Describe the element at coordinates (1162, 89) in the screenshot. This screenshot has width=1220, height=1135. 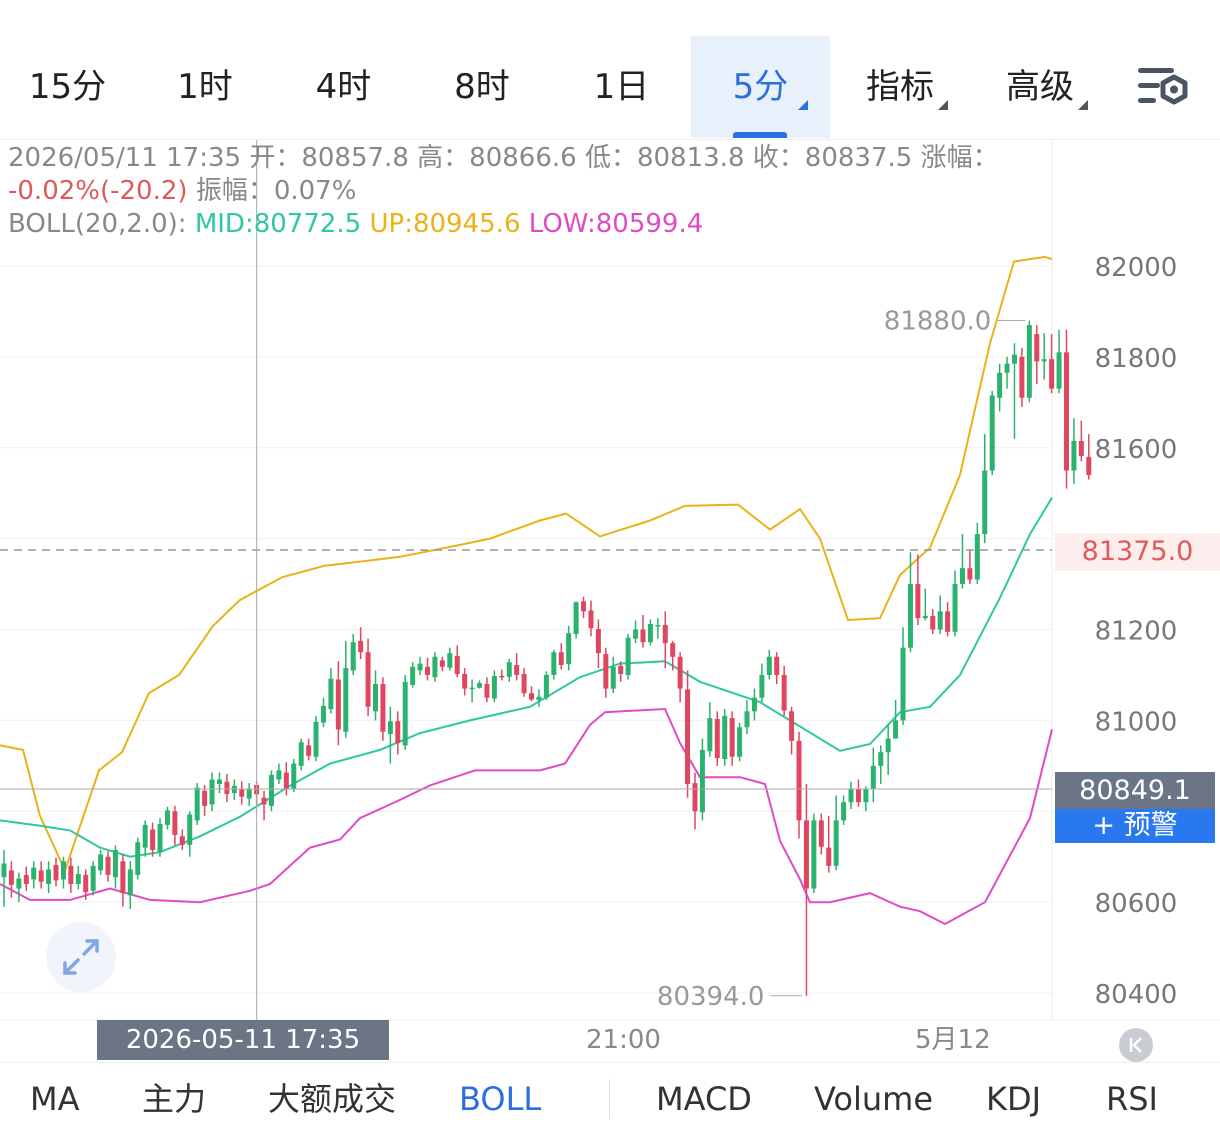
I see `chart-settings-icon` at that location.